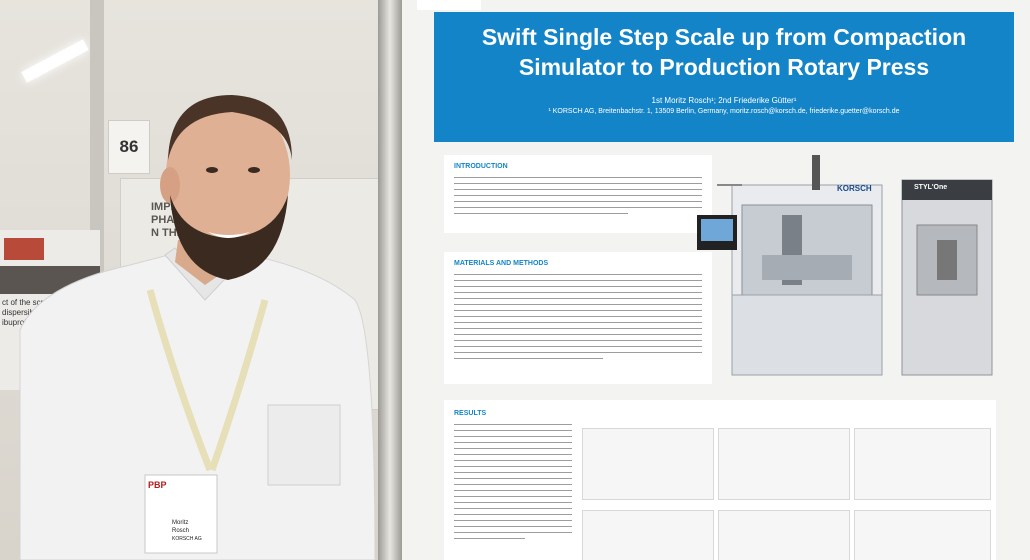 The height and width of the screenshot is (560, 1030). I want to click on results-text, so click(513, 481).